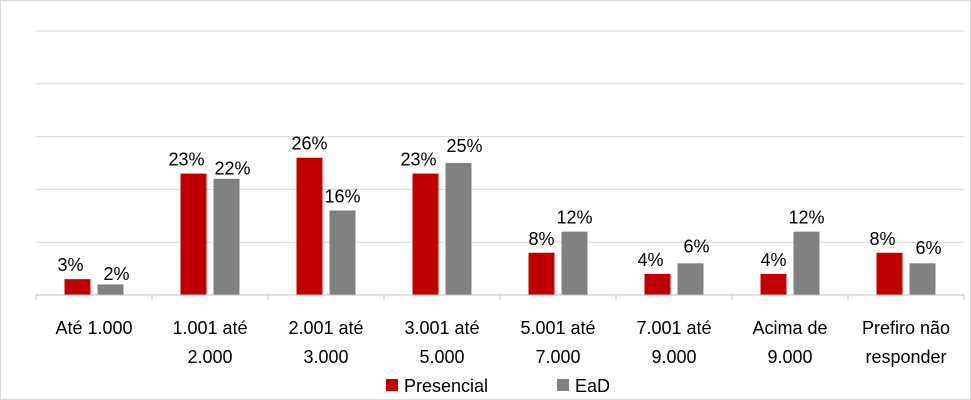 The image size is (971, 400). I want to click on category-label: 1.001 até, so click(209, 328).